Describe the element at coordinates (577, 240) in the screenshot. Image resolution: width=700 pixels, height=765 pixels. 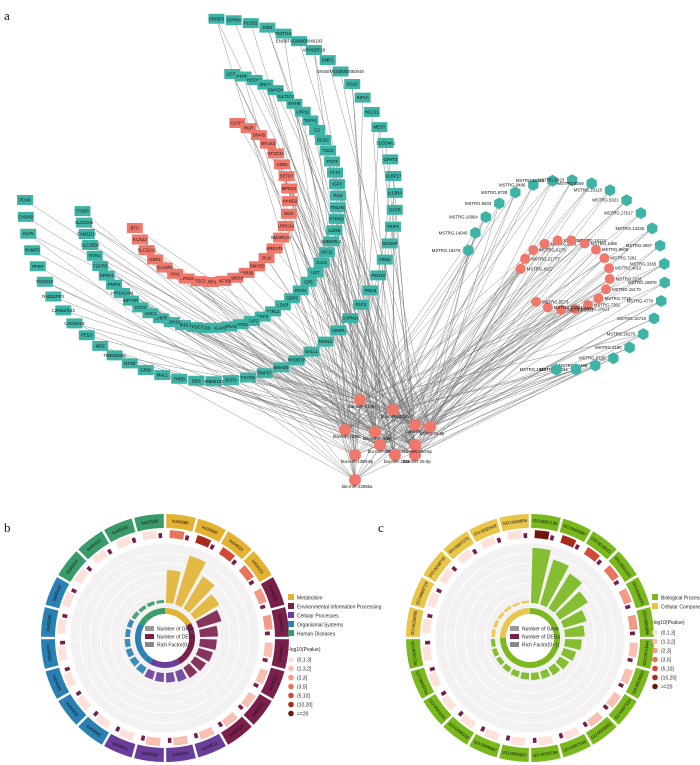
I see `lncrna-label: MSTRG.6212` at that location.